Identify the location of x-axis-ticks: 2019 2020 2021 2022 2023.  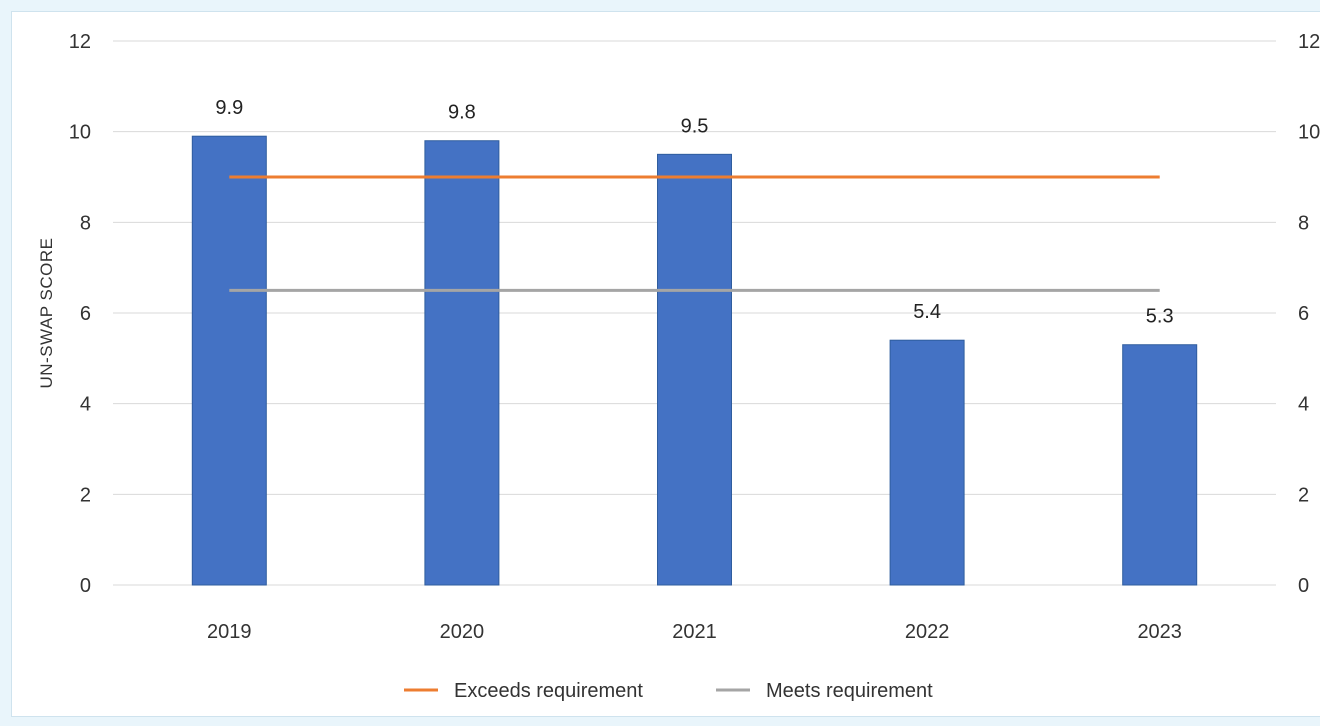
(694, 632).